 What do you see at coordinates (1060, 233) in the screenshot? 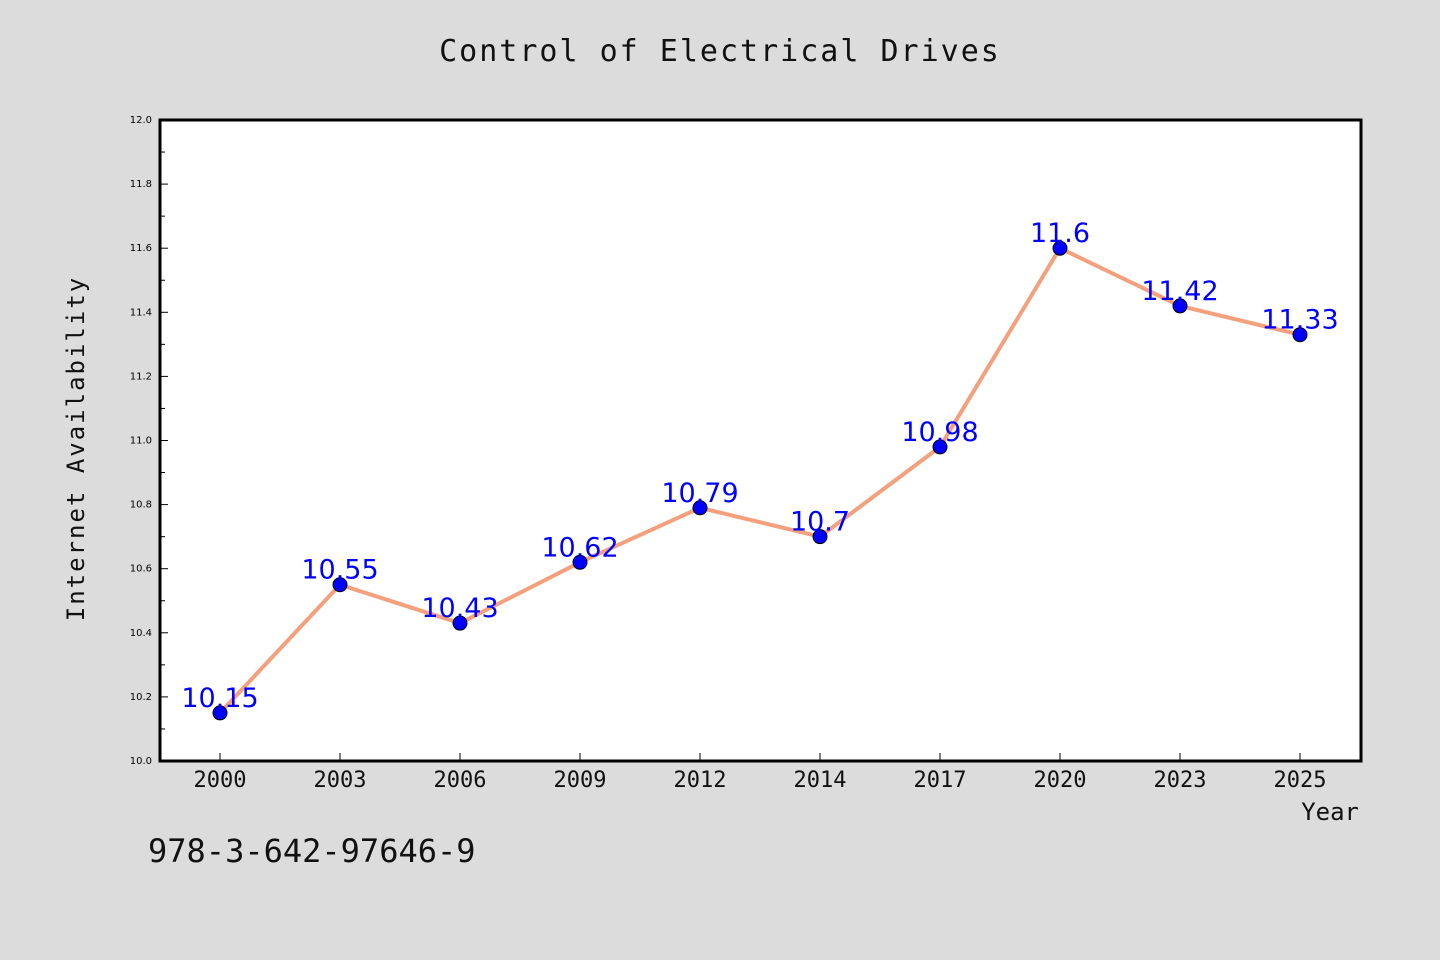
I see `data-label: 11.6` at bounding box center [1060, 233].